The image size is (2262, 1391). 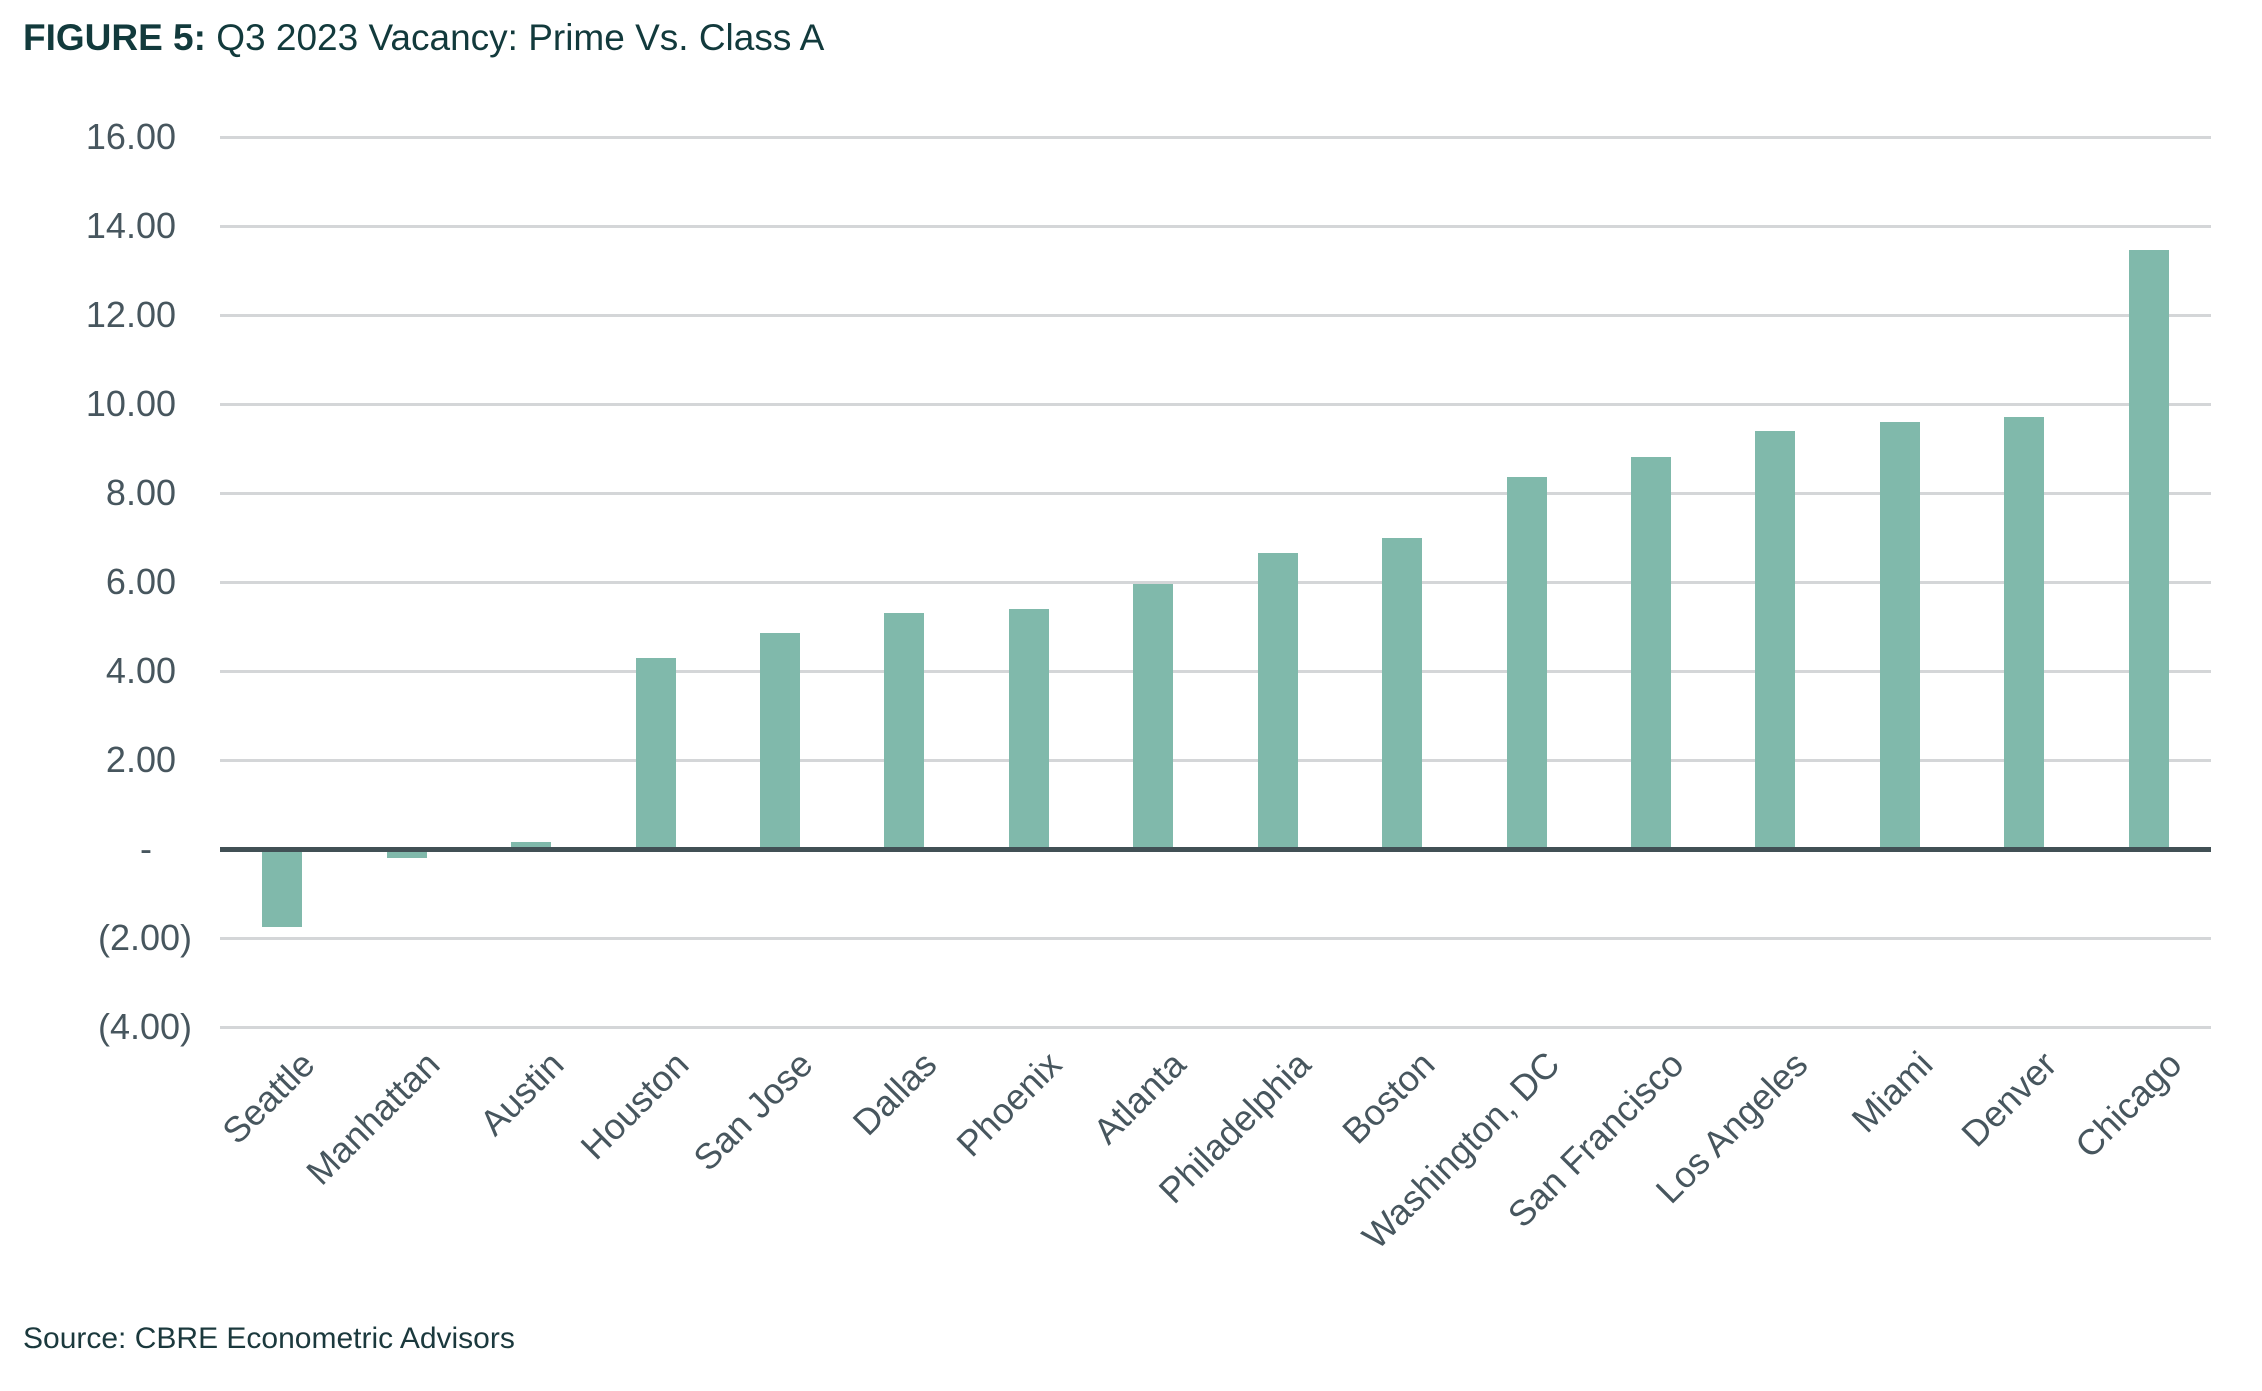 What do you see at coordinates (144, 1026) in the screenshot?
I see `y-tick-label--4: (4.00)` at bounding box center [144, 1026].